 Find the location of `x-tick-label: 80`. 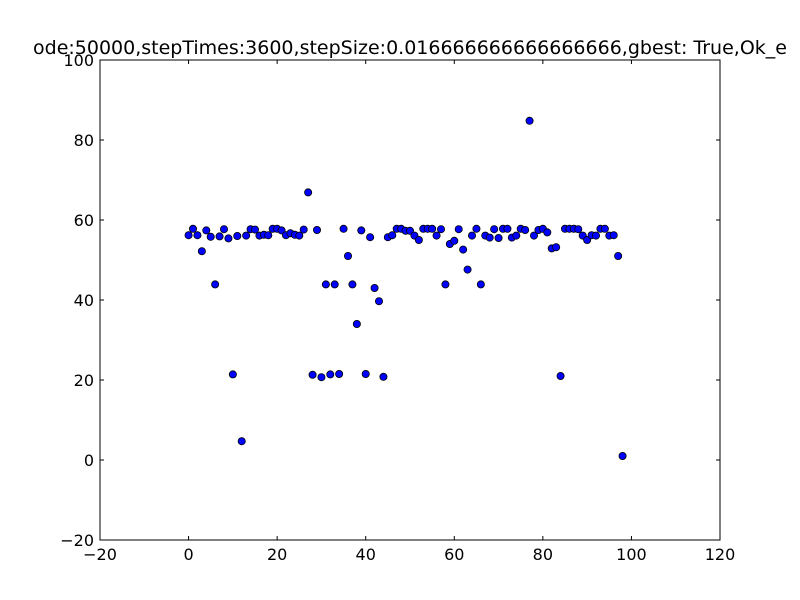

x-tick-label: 80 is located at coordinates (543, 554).